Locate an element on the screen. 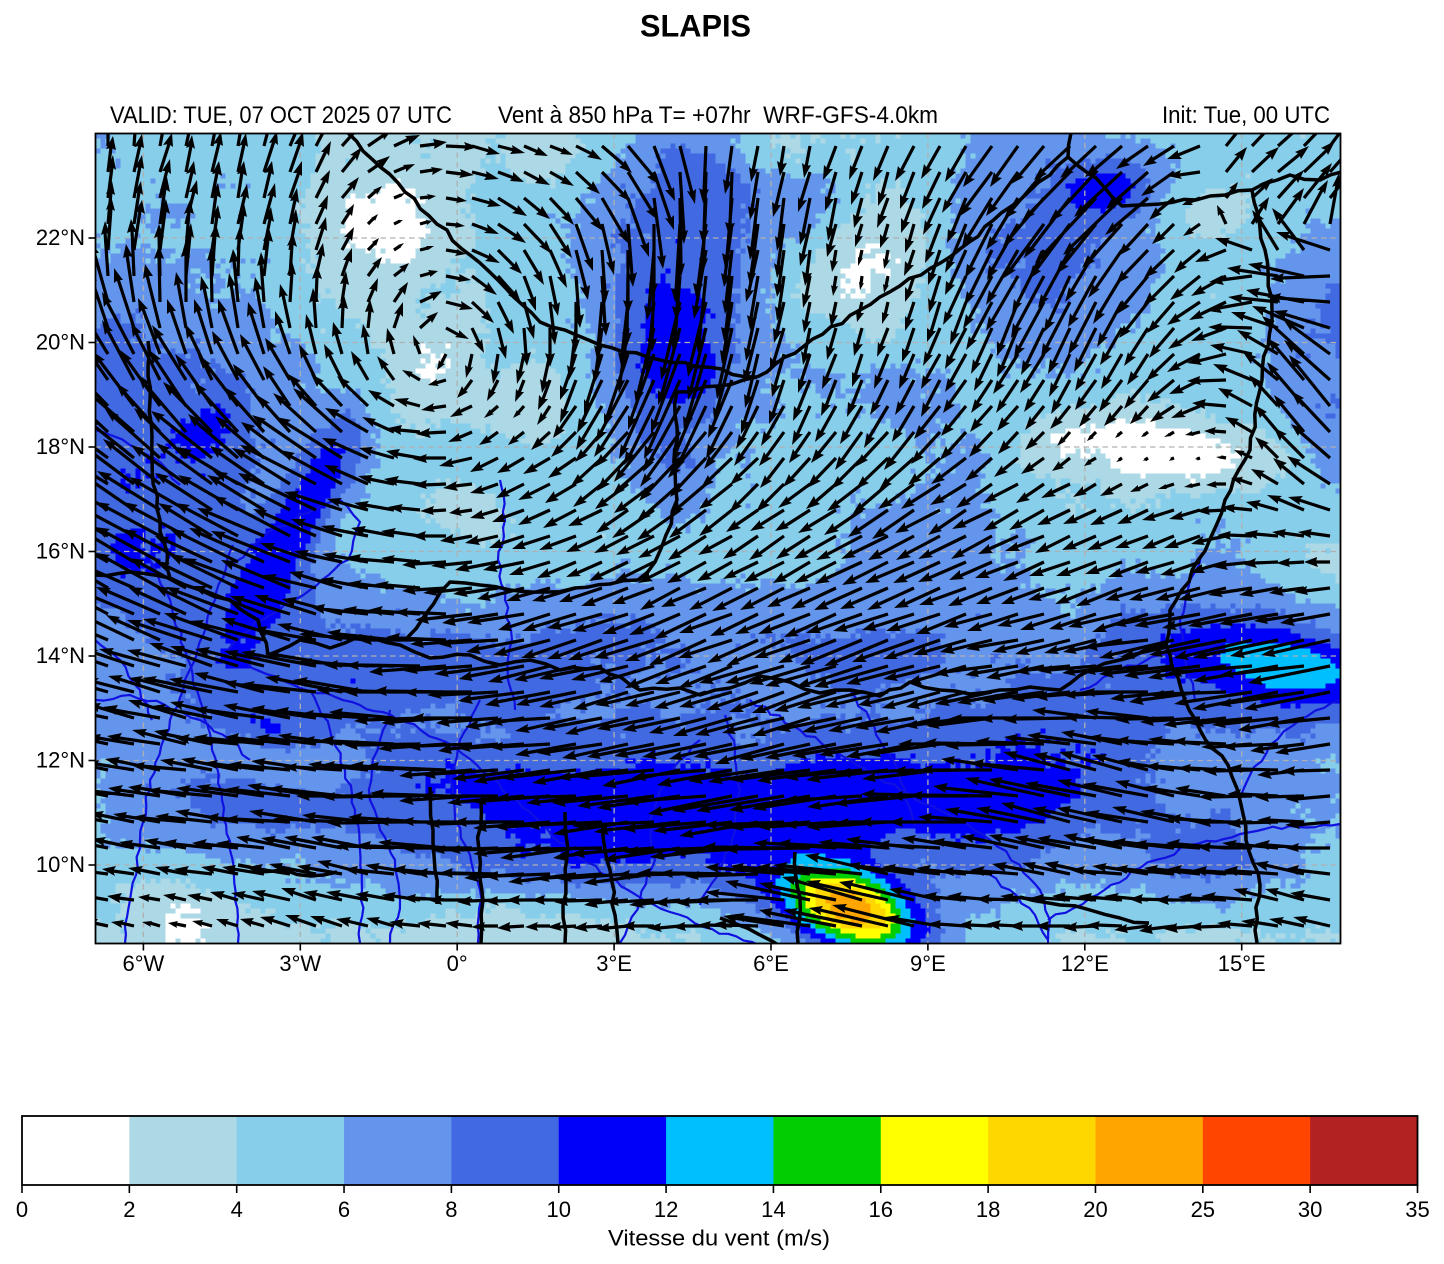 This screenshot has width=1444, height=1264. svg-text: 30 is located at coordinates (1310, 1209).